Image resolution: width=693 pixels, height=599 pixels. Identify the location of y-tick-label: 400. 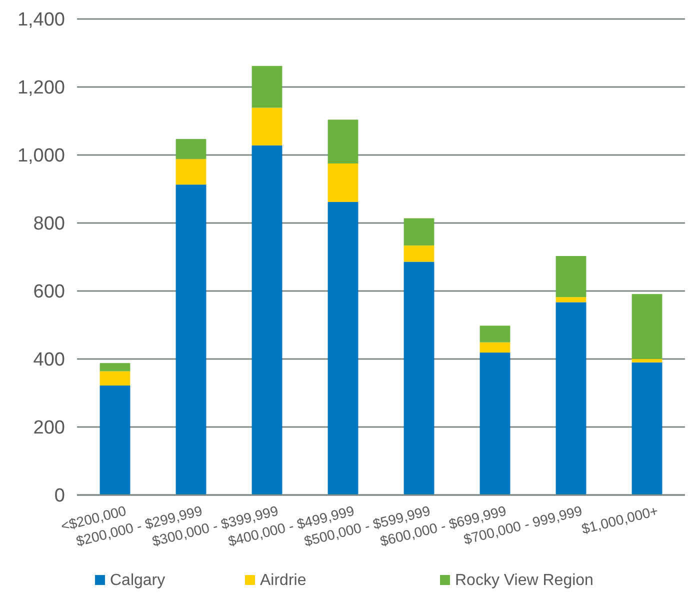
(49, 360).